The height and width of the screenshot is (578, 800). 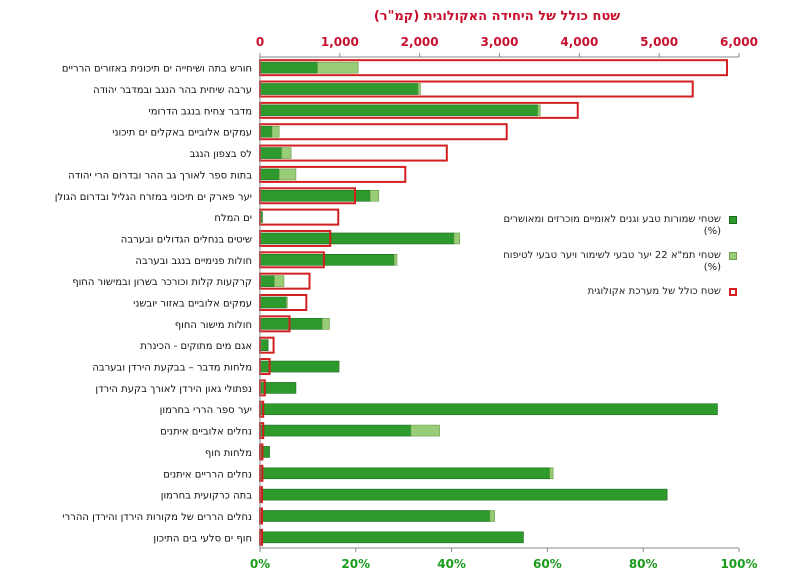 I want to click on category-label: בתה כרקועית בחרמון, so click(x=206, y=496).